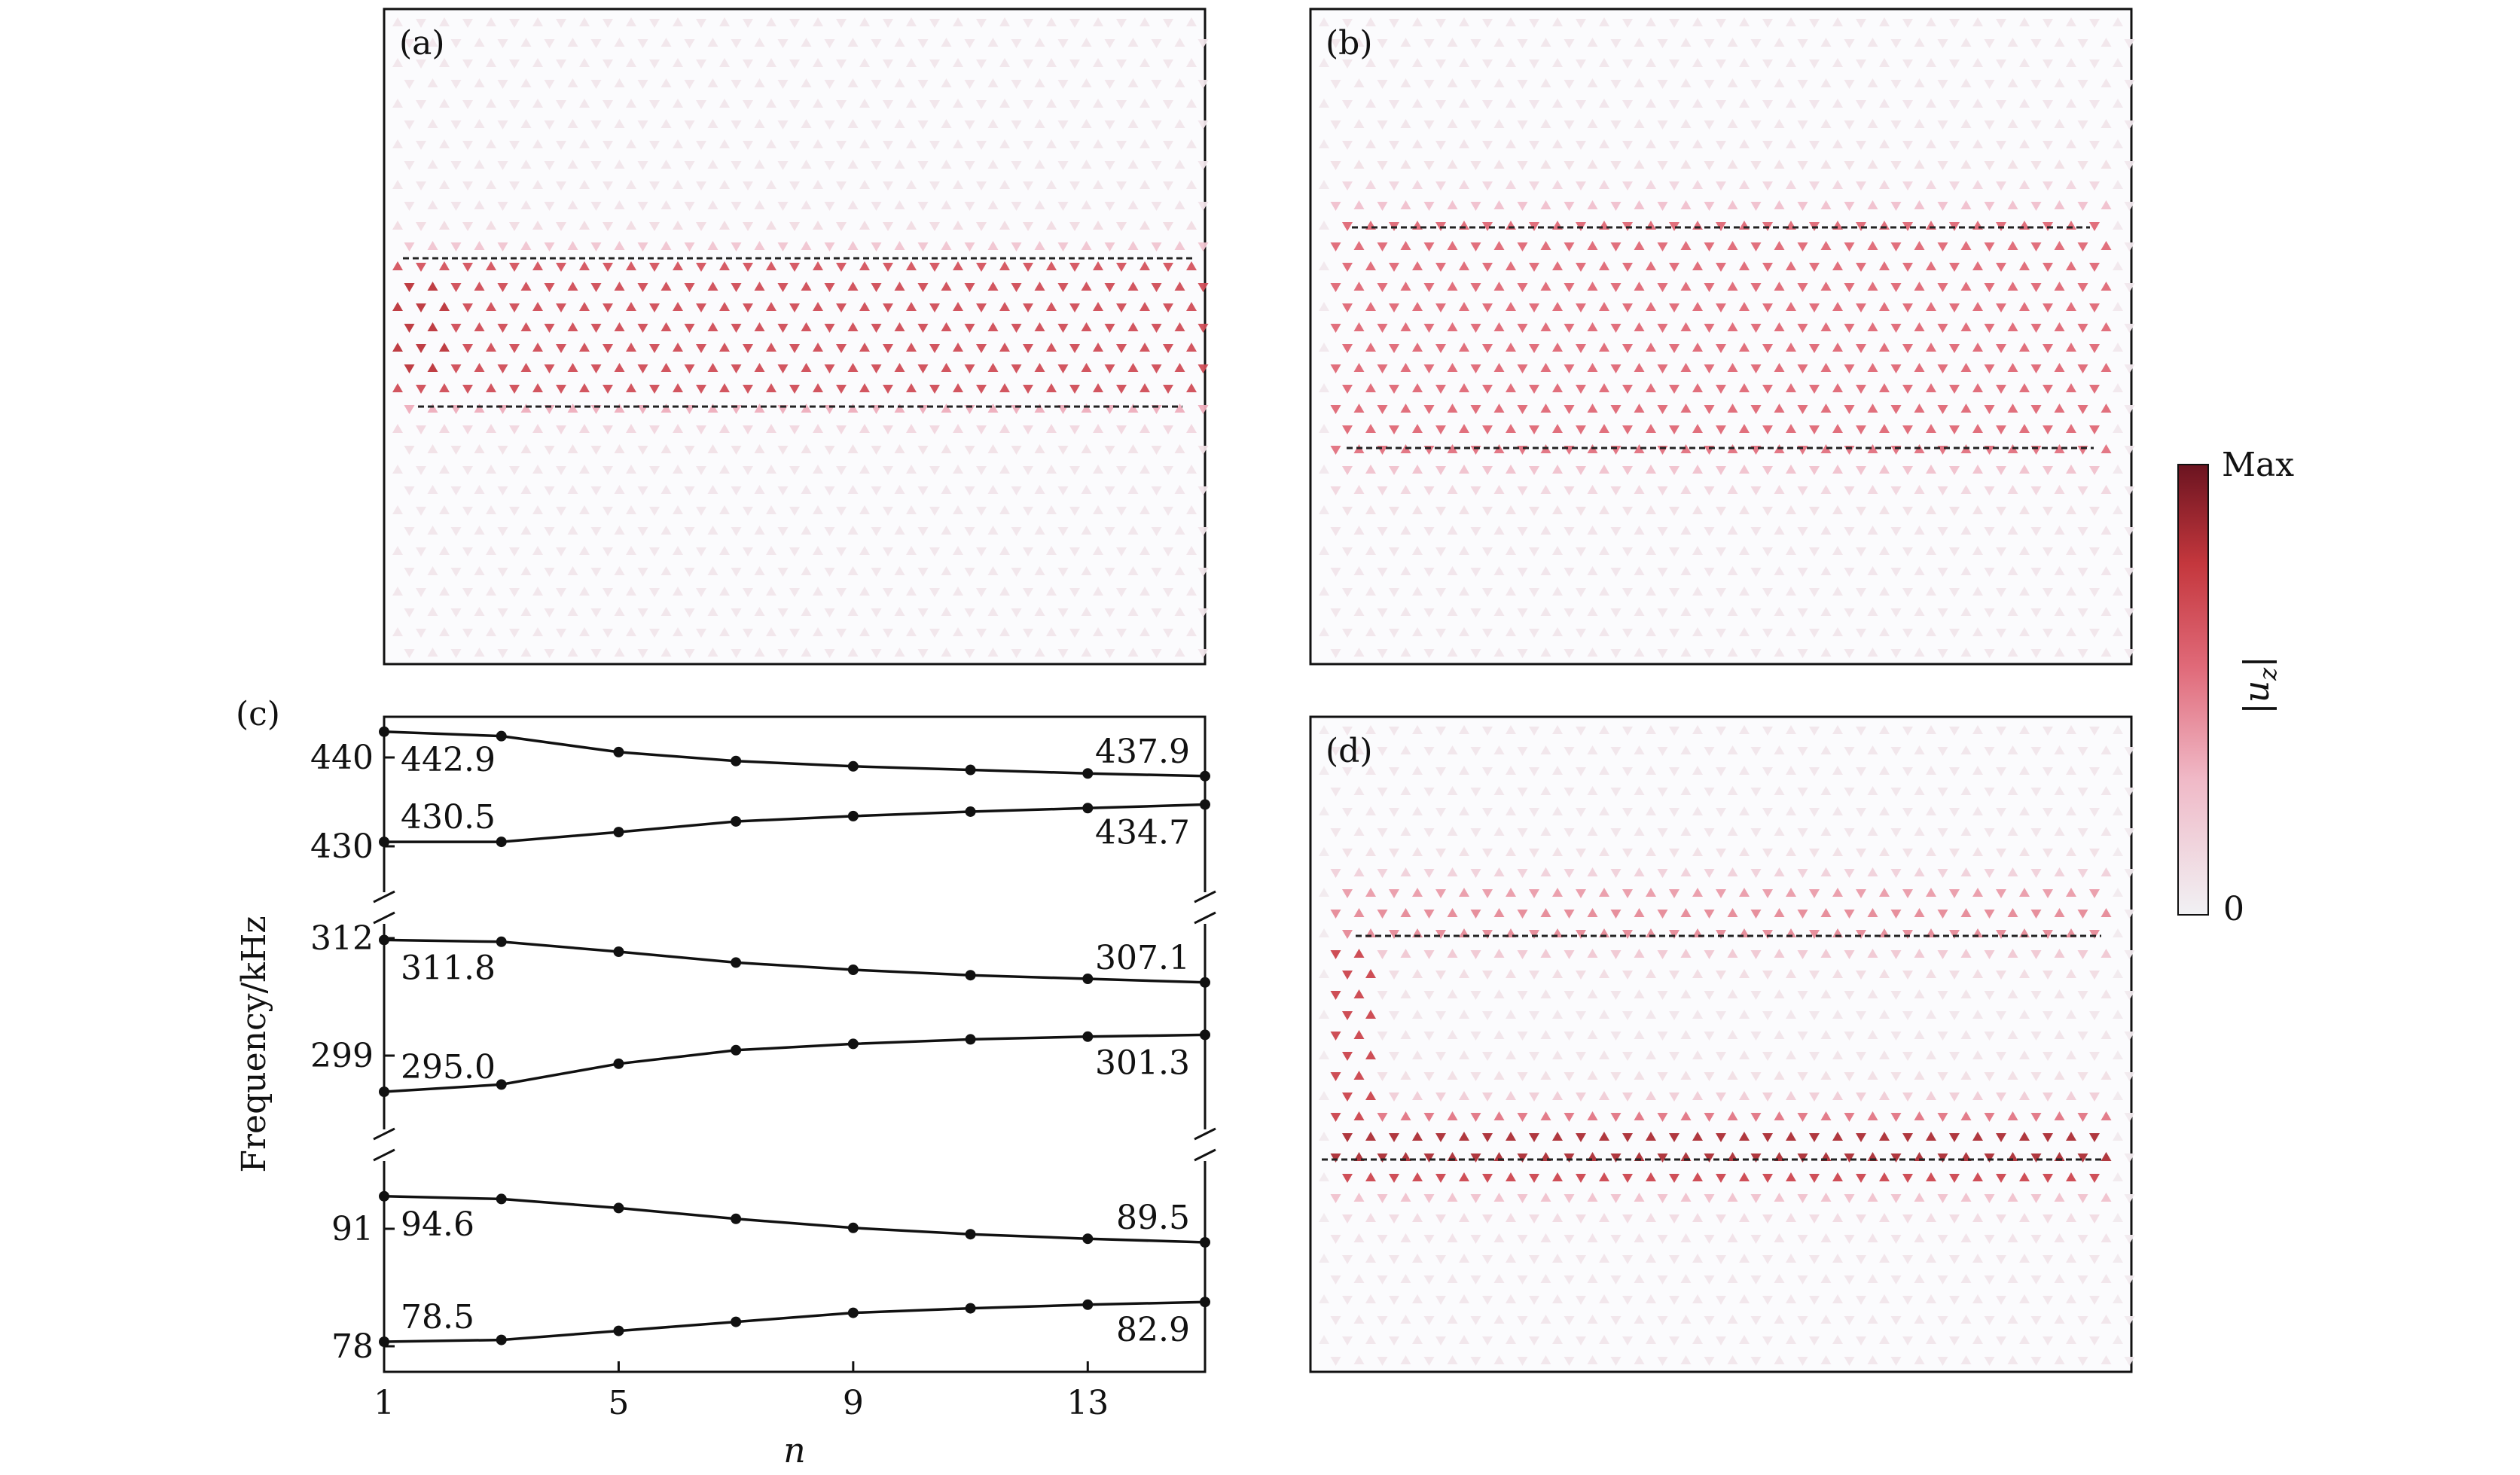 Image resolution: width=2520 pixels, height=1475 pixels. I want to click on axis-break-slash, so click(1205, 1155).